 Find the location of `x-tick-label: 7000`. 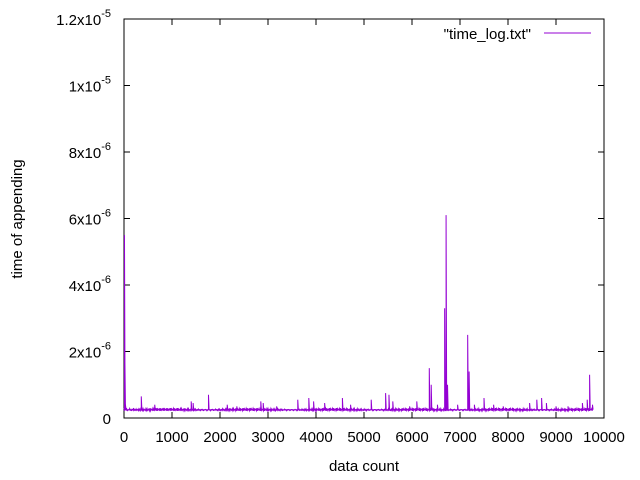

x-tick-label: 7000 is located at coordinates (459, 437).